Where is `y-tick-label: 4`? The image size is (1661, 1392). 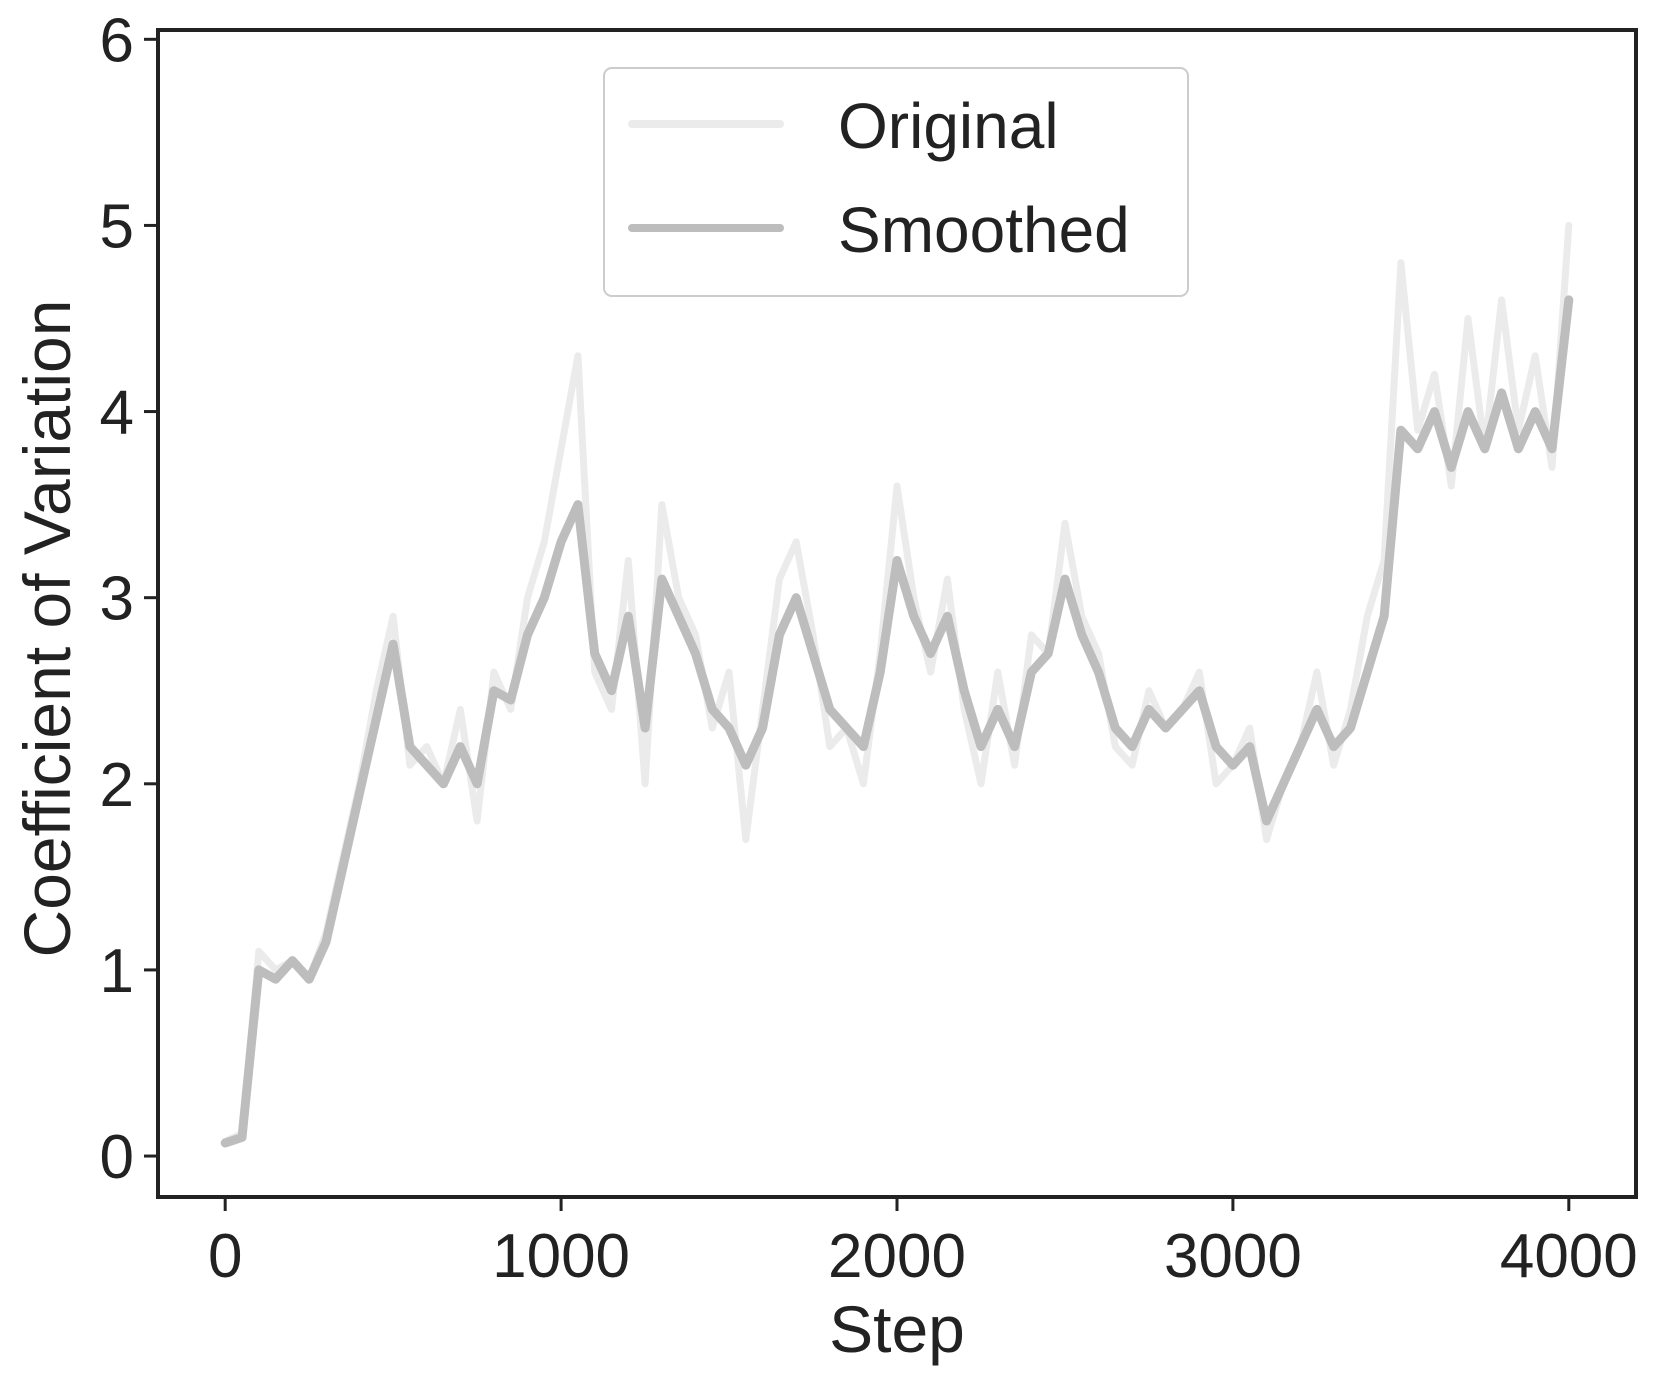
y-tick-label: 4 is located at coordinates (117, 413).